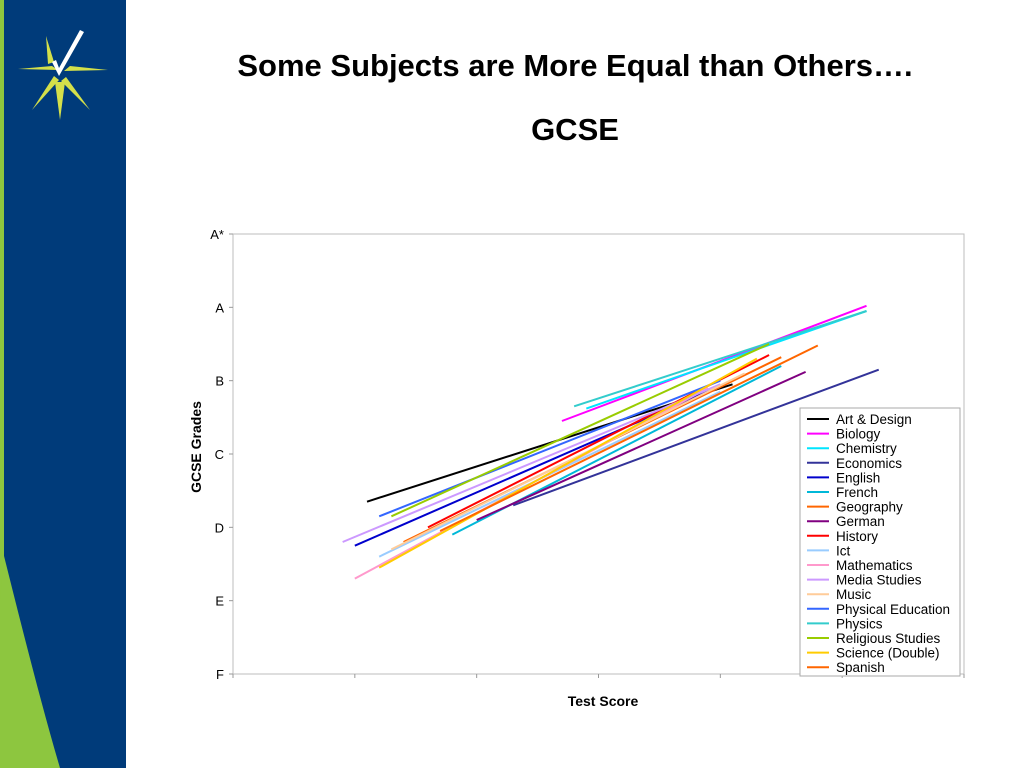 This screenshot has height=768, width=1024. What do you see at coordinates (879, 580) in the screenshot?
I see `legend-label: Media Studies` at bounding box center [879, 580].